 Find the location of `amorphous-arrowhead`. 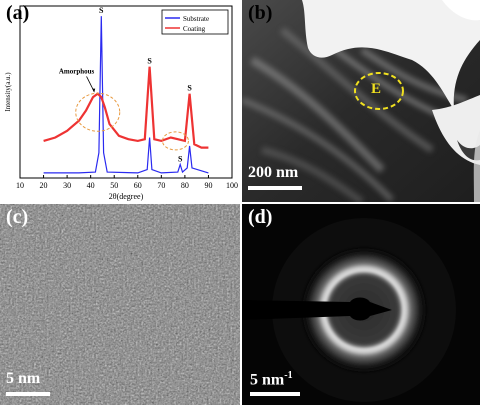

amorphous-arrowhead is located at coordinates (94, 90).